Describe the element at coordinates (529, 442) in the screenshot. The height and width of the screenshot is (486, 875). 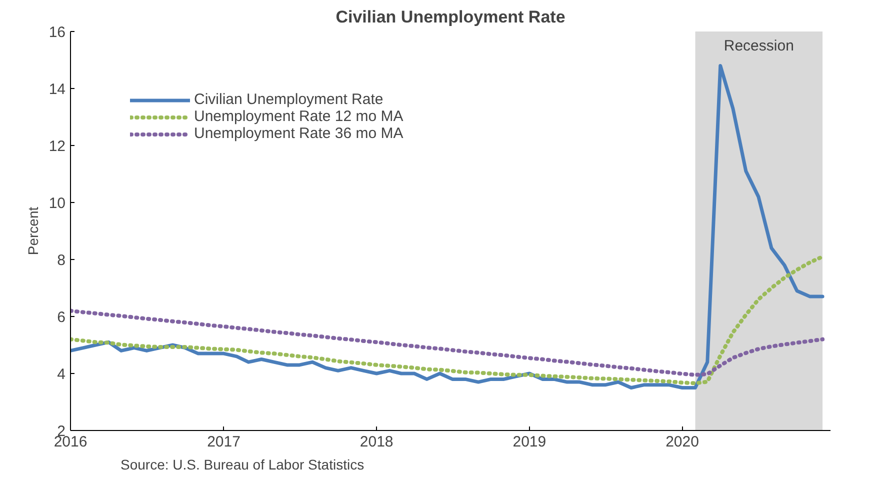
I see `x-tick-label: 2019` at that location.